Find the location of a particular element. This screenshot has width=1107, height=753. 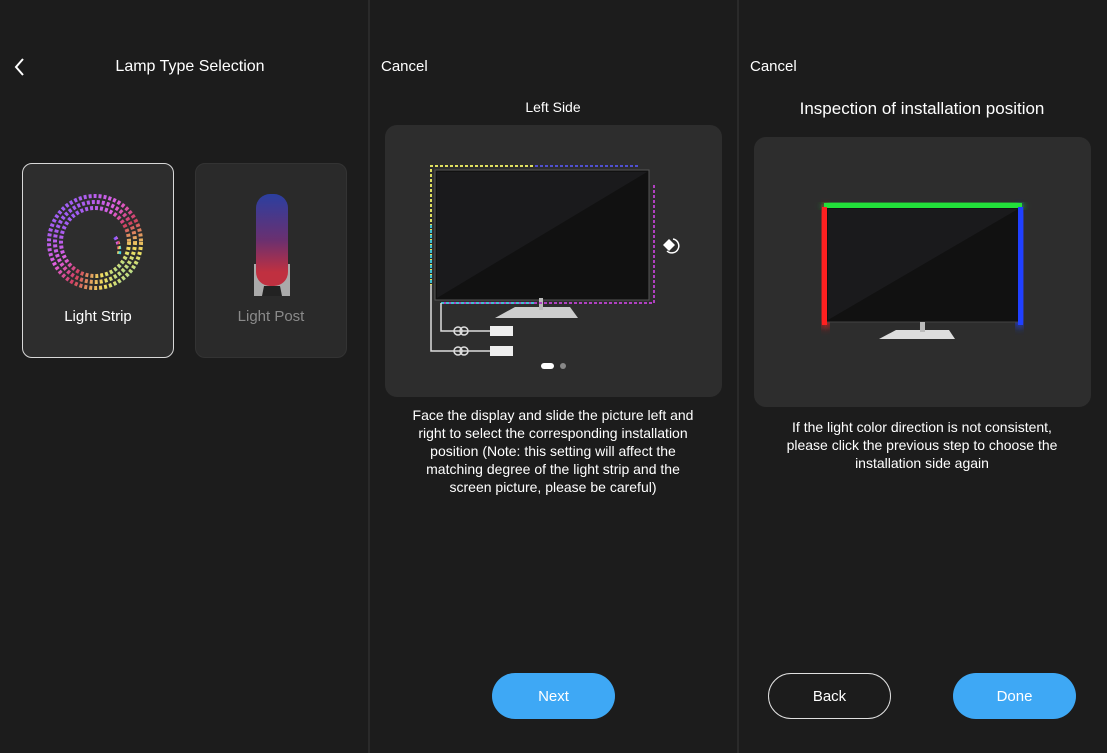

rotate-icon is located at coordinates (671, 246).